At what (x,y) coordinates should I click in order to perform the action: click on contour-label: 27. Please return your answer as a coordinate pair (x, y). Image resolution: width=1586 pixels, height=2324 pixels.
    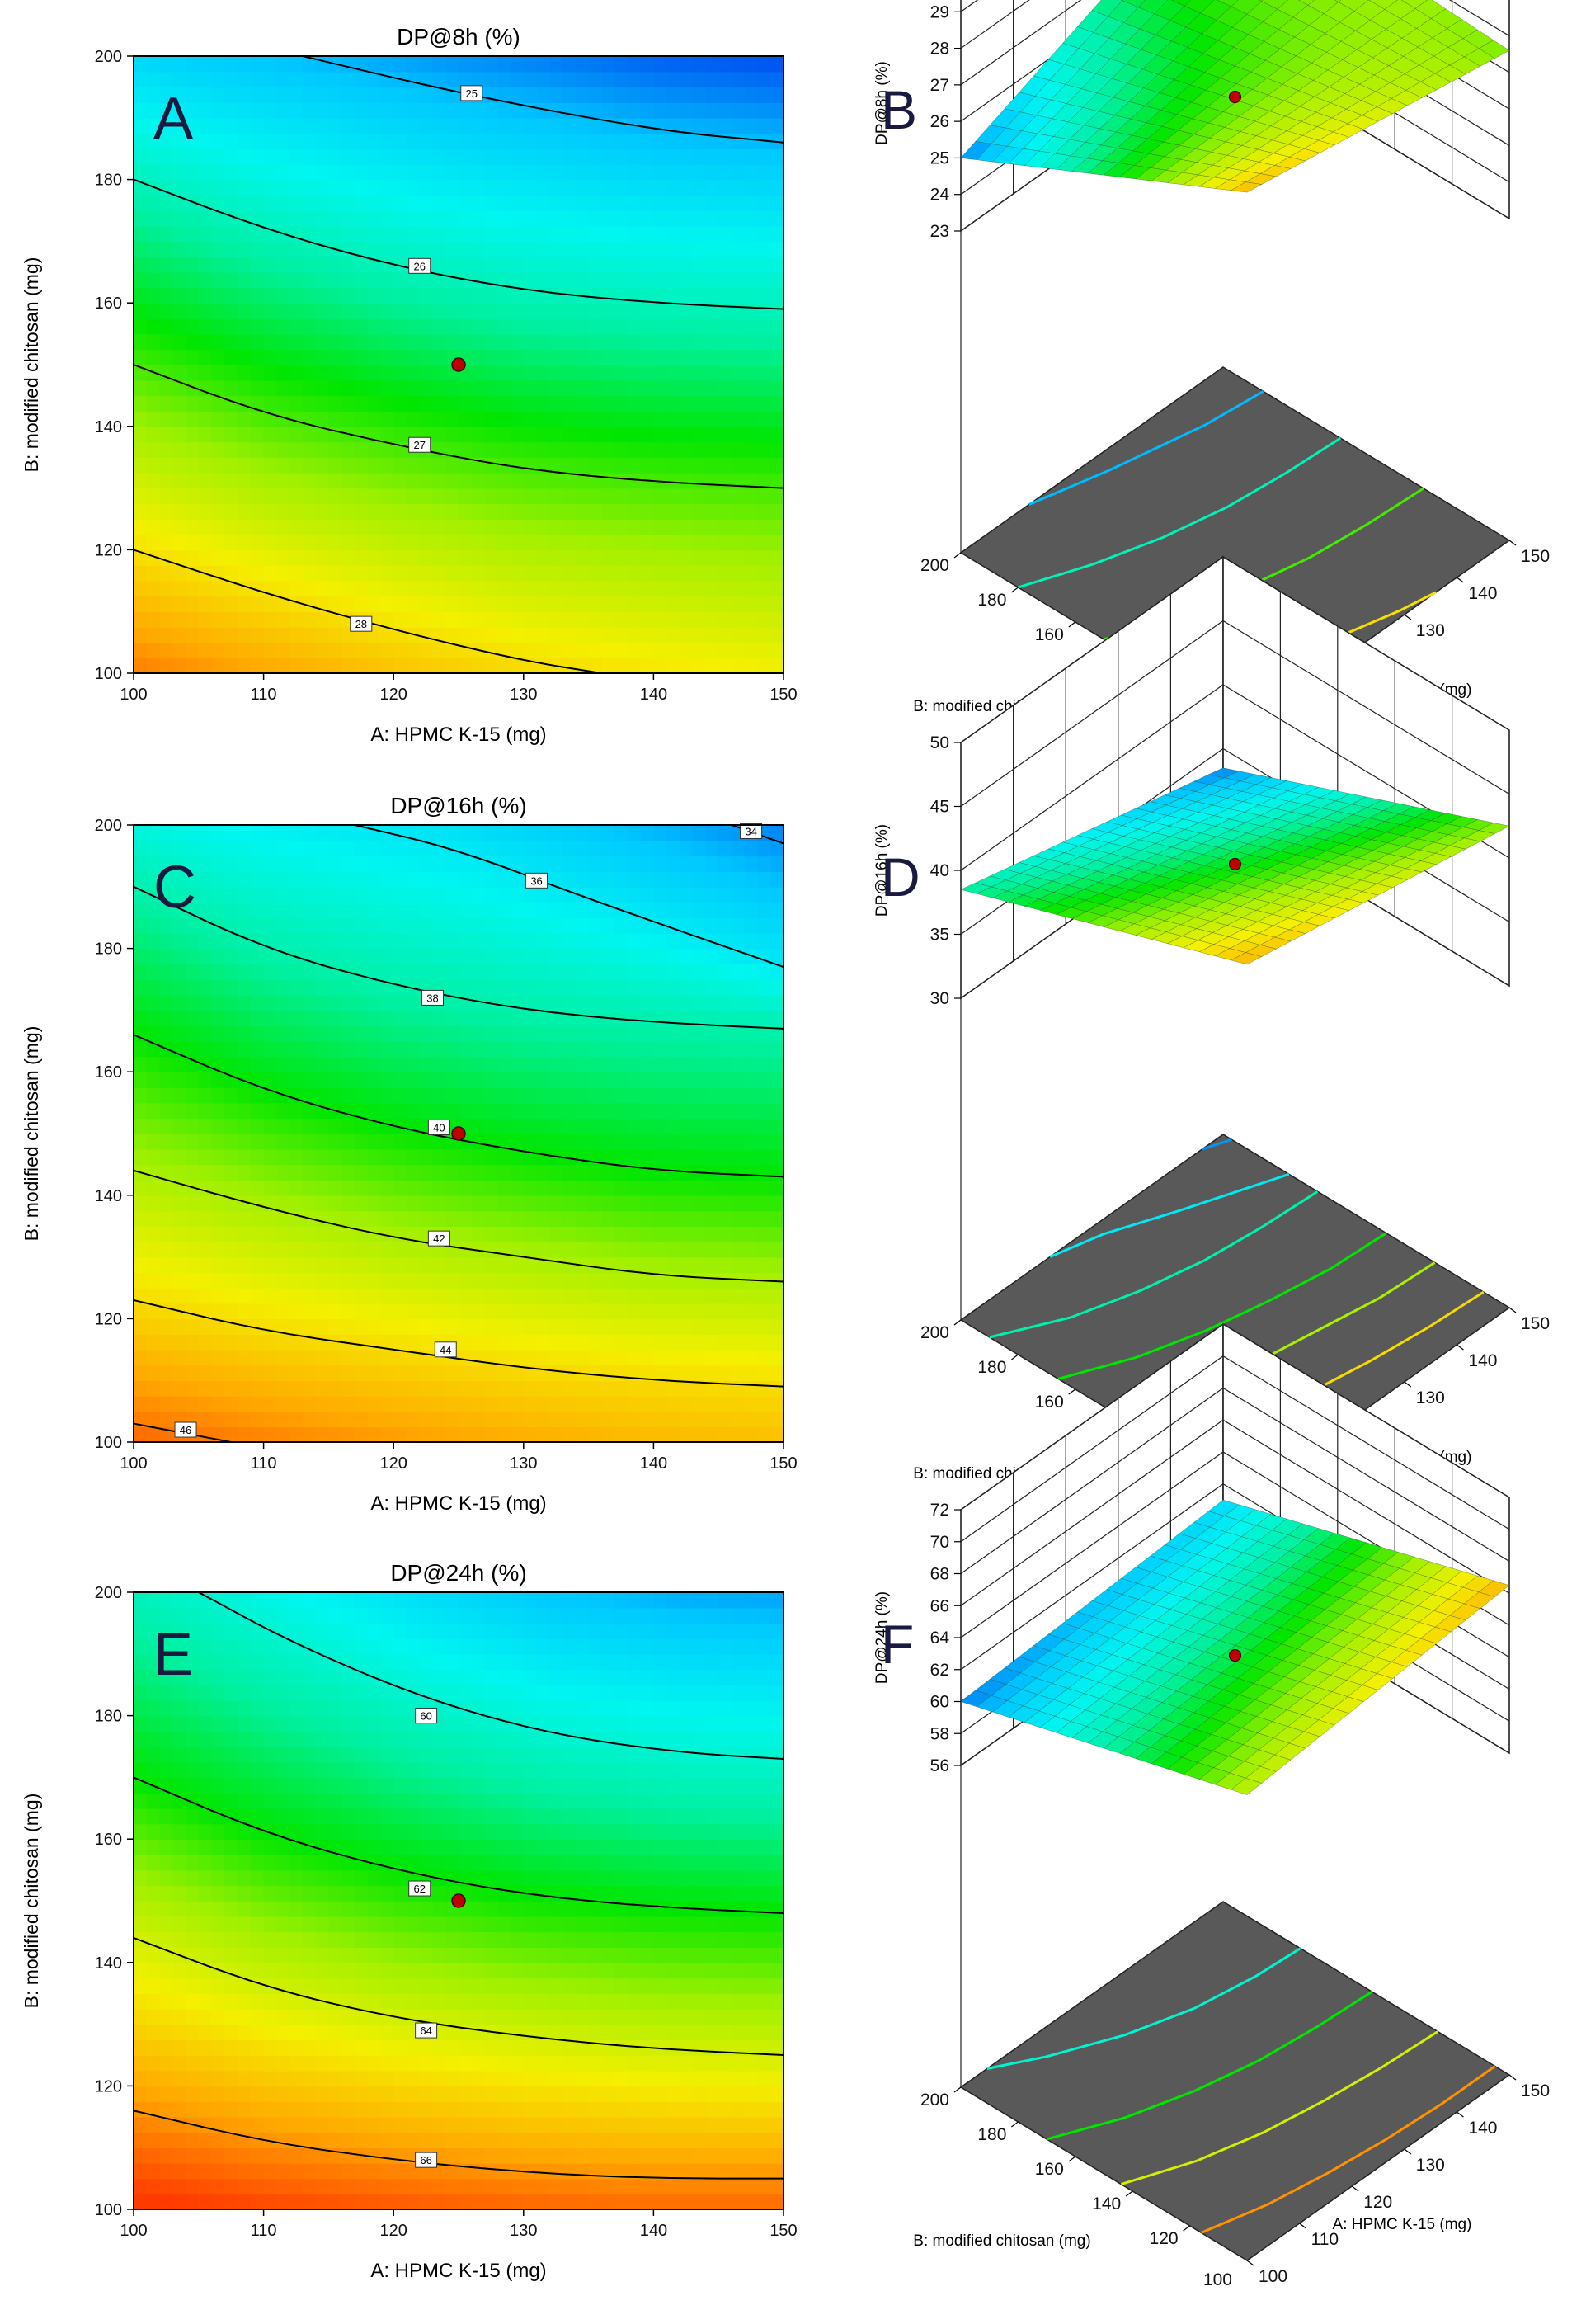
    Looking at the image, I should click on (419, 445).